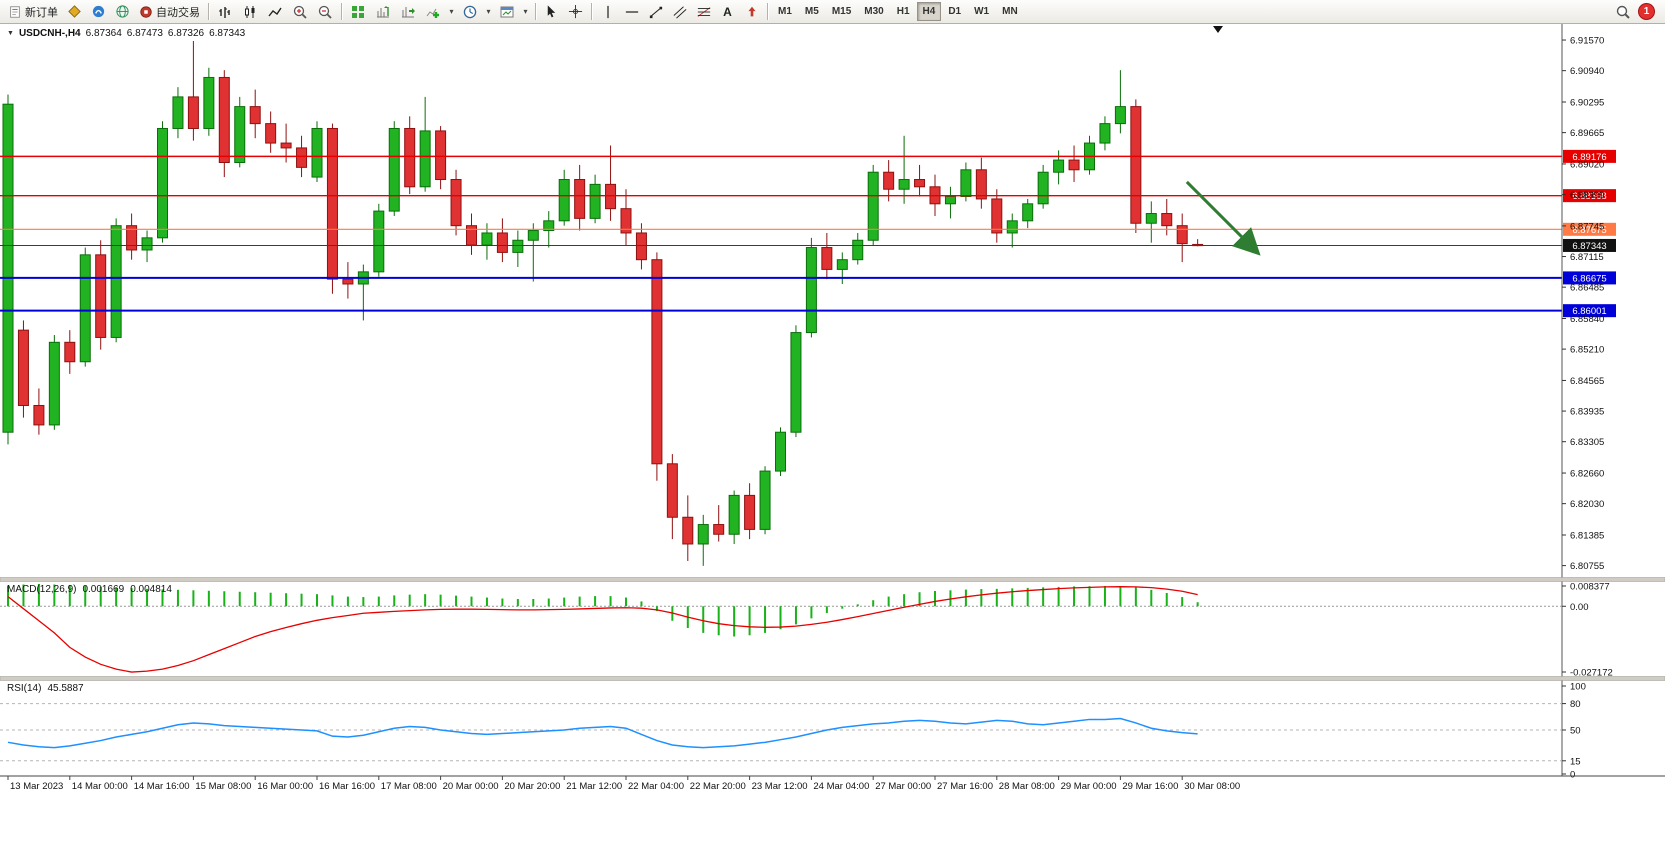  What do you see at coordinates (1587, 102) in the screenshot?
I see `price-axis-label: 6.90295` at bounding box center [1587, 102].